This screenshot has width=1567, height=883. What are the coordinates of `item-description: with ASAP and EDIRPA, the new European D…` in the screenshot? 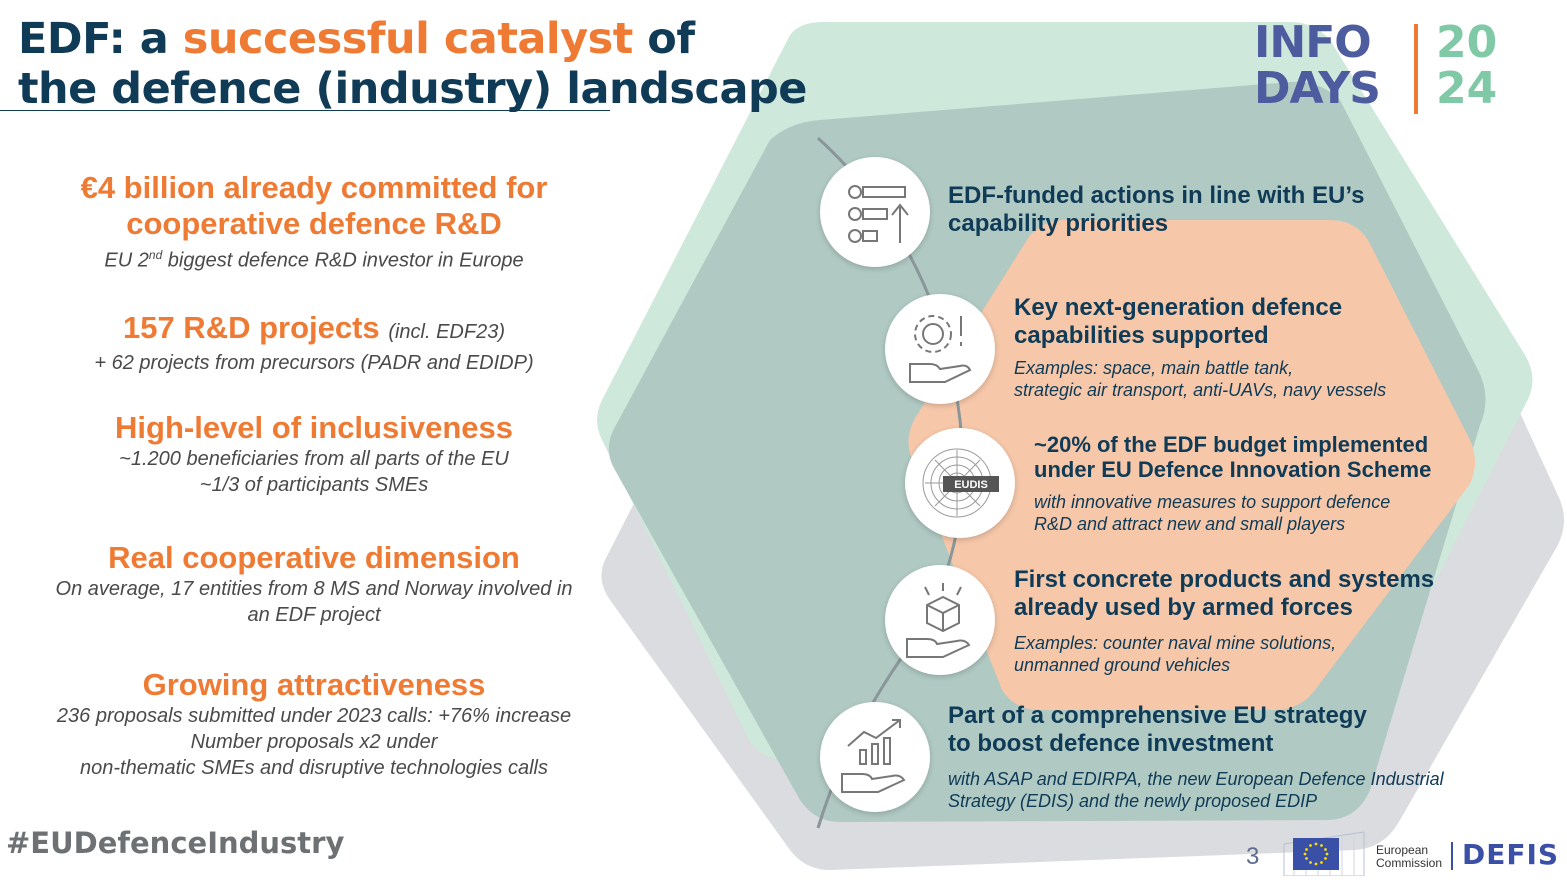 It's located at (1196, 790).